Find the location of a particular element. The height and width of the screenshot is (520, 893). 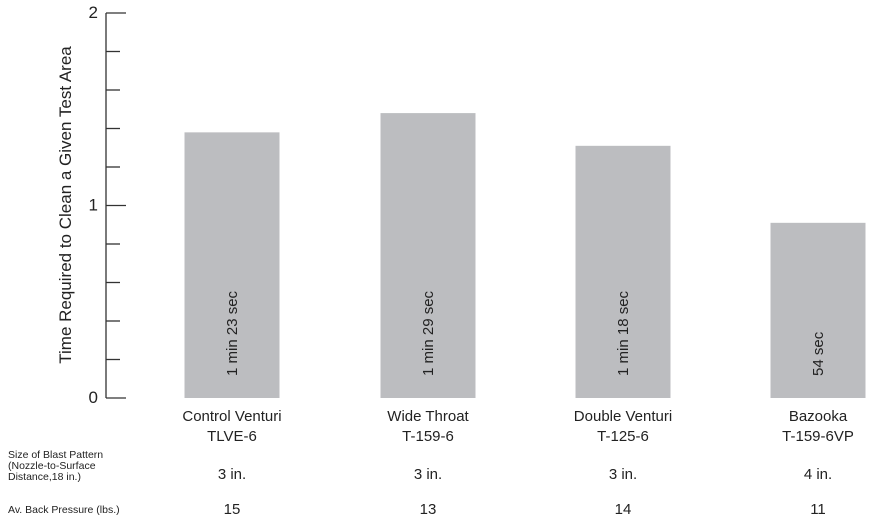

y-tick-label: 0 is located at coordinates (93, 397).